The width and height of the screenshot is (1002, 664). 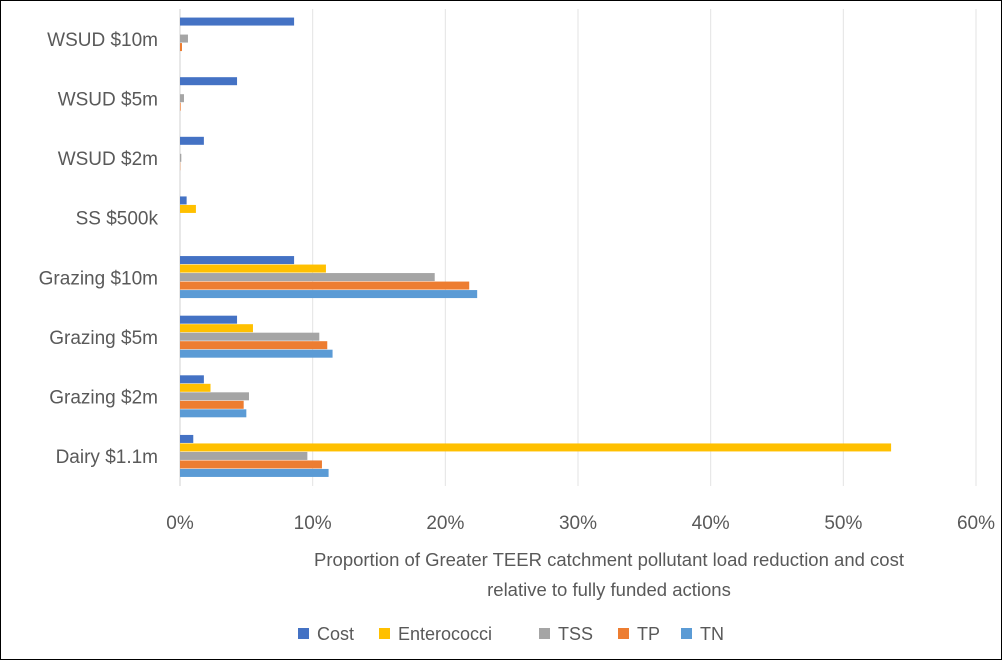 What do you see at coordinates (648, 634) in the screenshot?
I see `legend-label: TP` at bounding box center [648, 634].